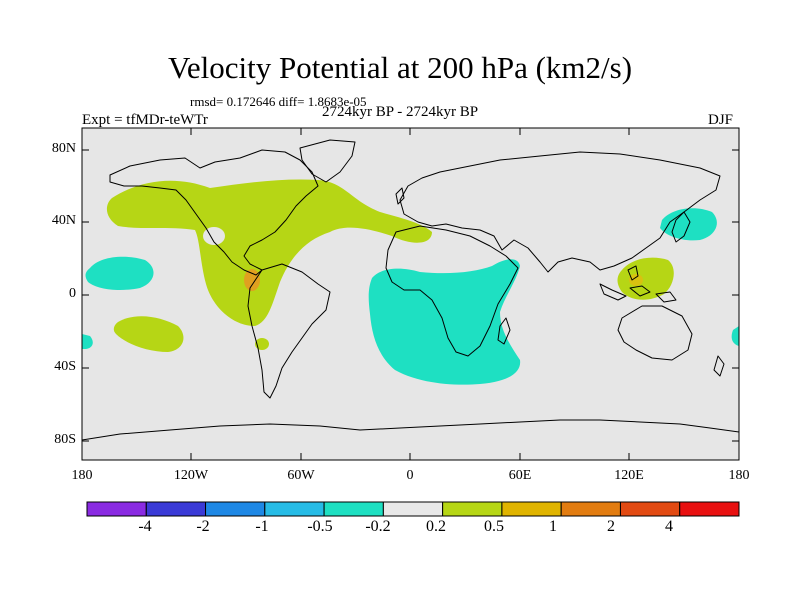 The height and width of the screenshot is (600, 800). Describe the element at coordinates (203, 526) in the screenshot. I see `colorbar-label: -2` at that location.